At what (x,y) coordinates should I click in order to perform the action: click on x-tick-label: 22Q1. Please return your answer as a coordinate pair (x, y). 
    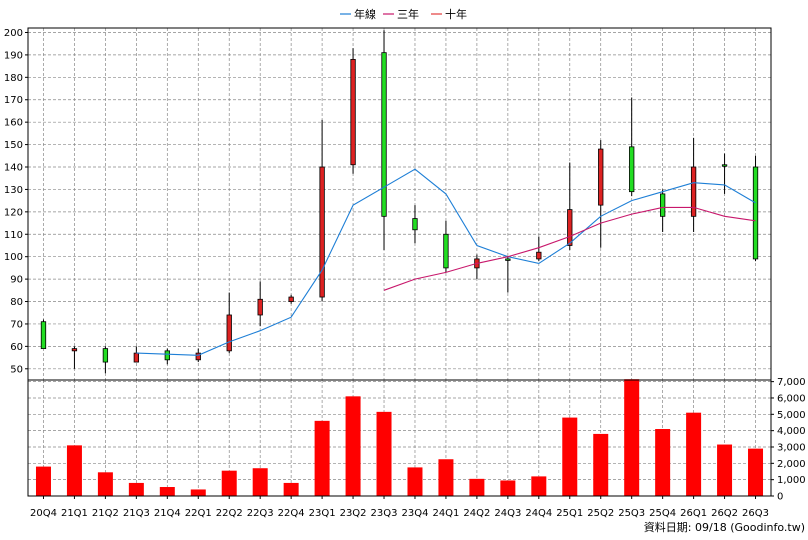
    Looking at the image, I should click on (198, 513).